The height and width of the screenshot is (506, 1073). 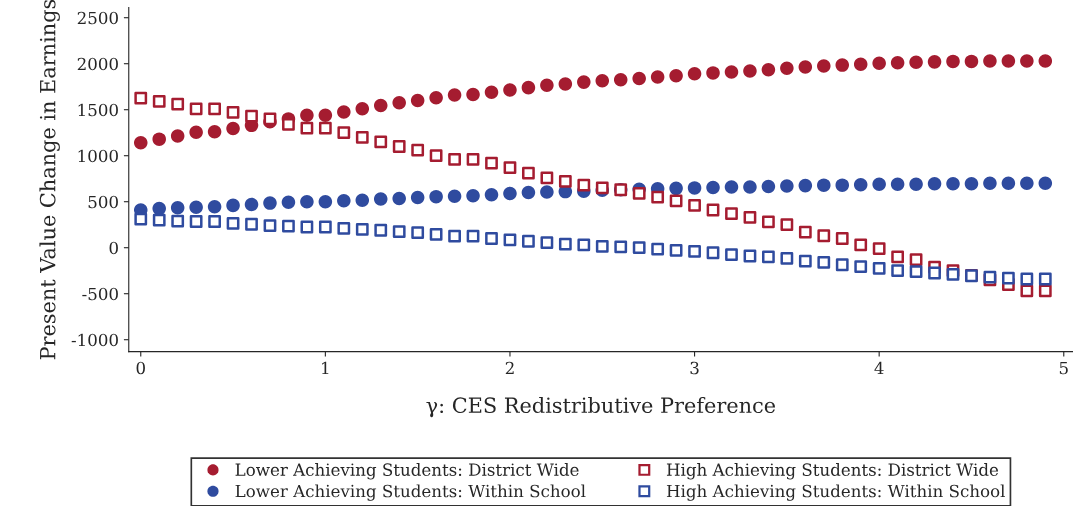 I want to click on legend-label: High Achieving Students: Within School, so click(x=835, y=492).